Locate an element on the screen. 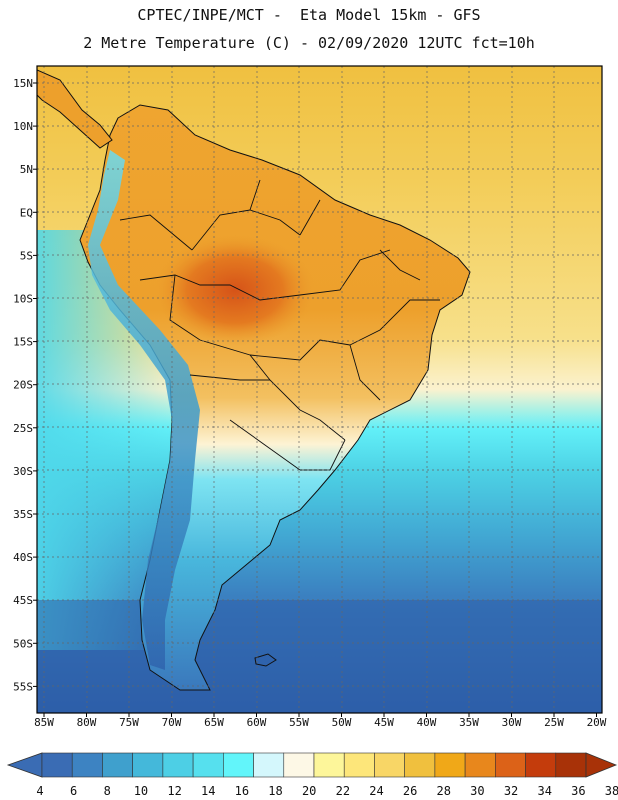 The height and width of the screenshot is (800, 618). lat-label: 5S is located at coordinates (26, 255).